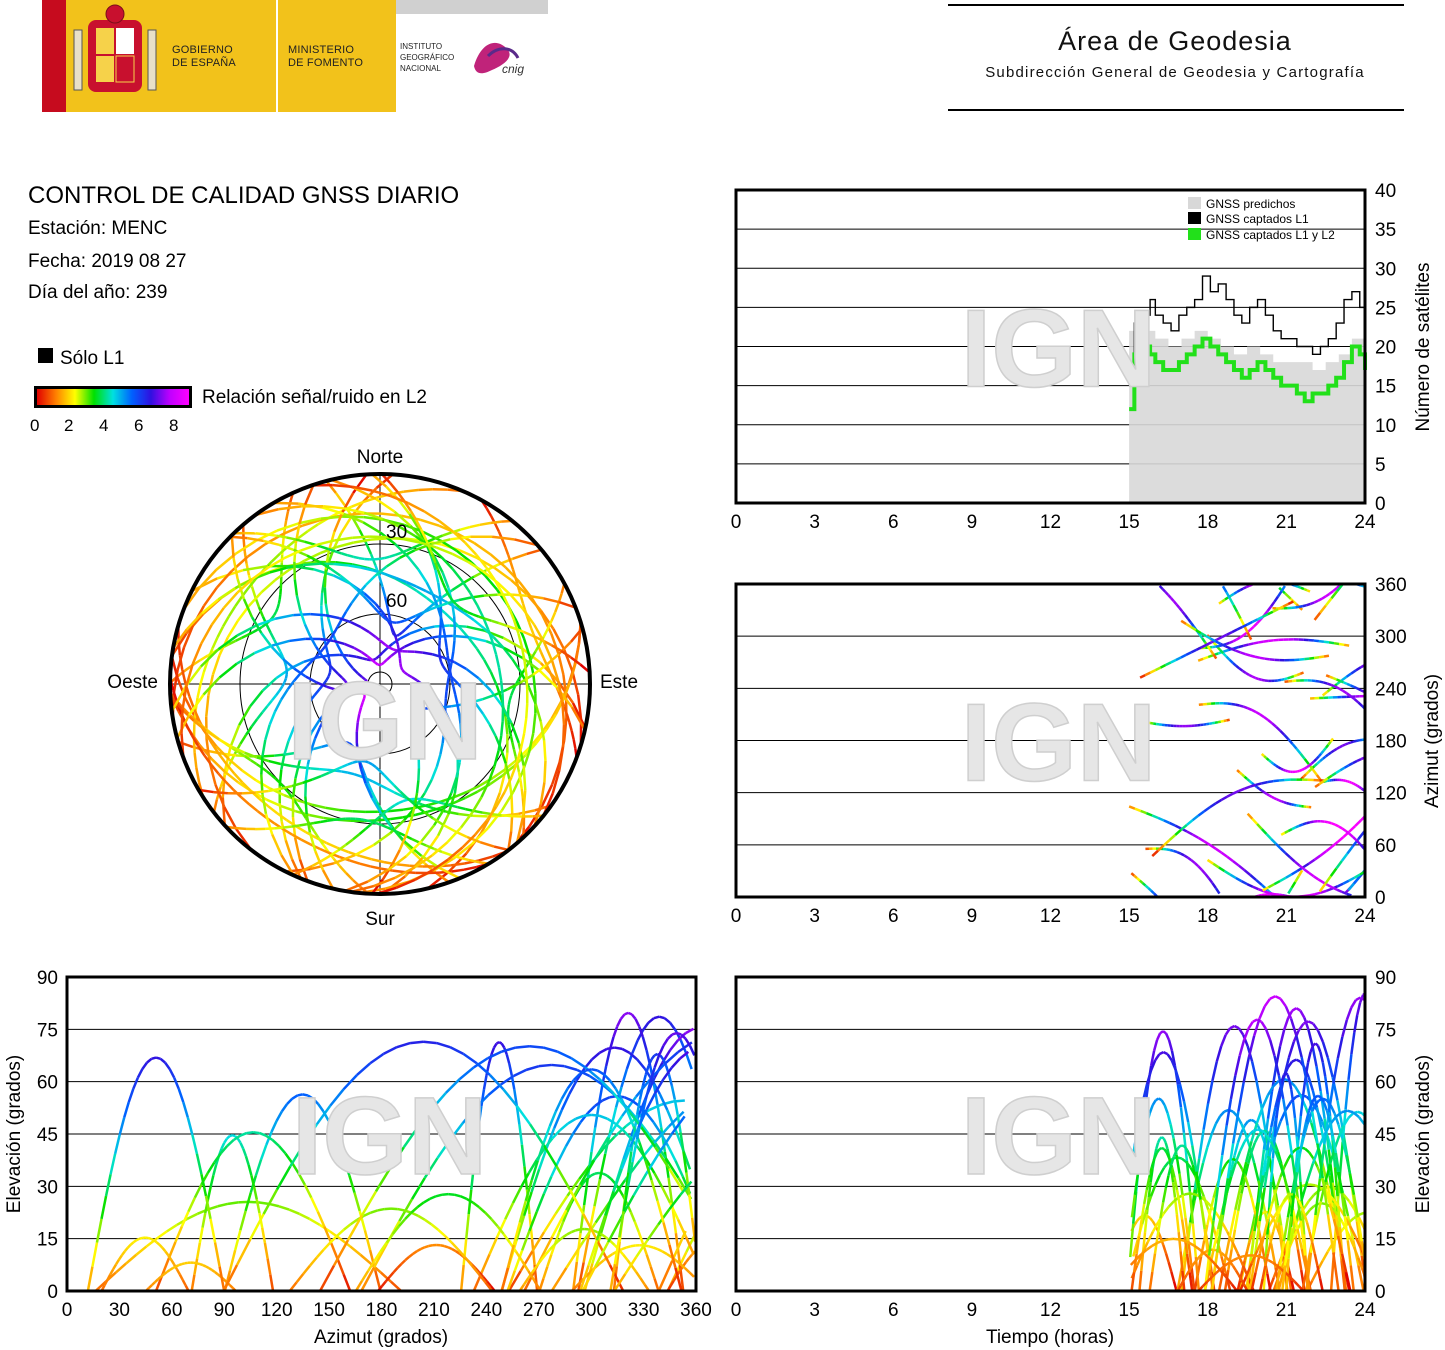 The height and width of the screenshot is (1350, 1445). Describe the element at coordinates (1391, 742) in the screenshot. I see `az-ytick: 180` at that location.